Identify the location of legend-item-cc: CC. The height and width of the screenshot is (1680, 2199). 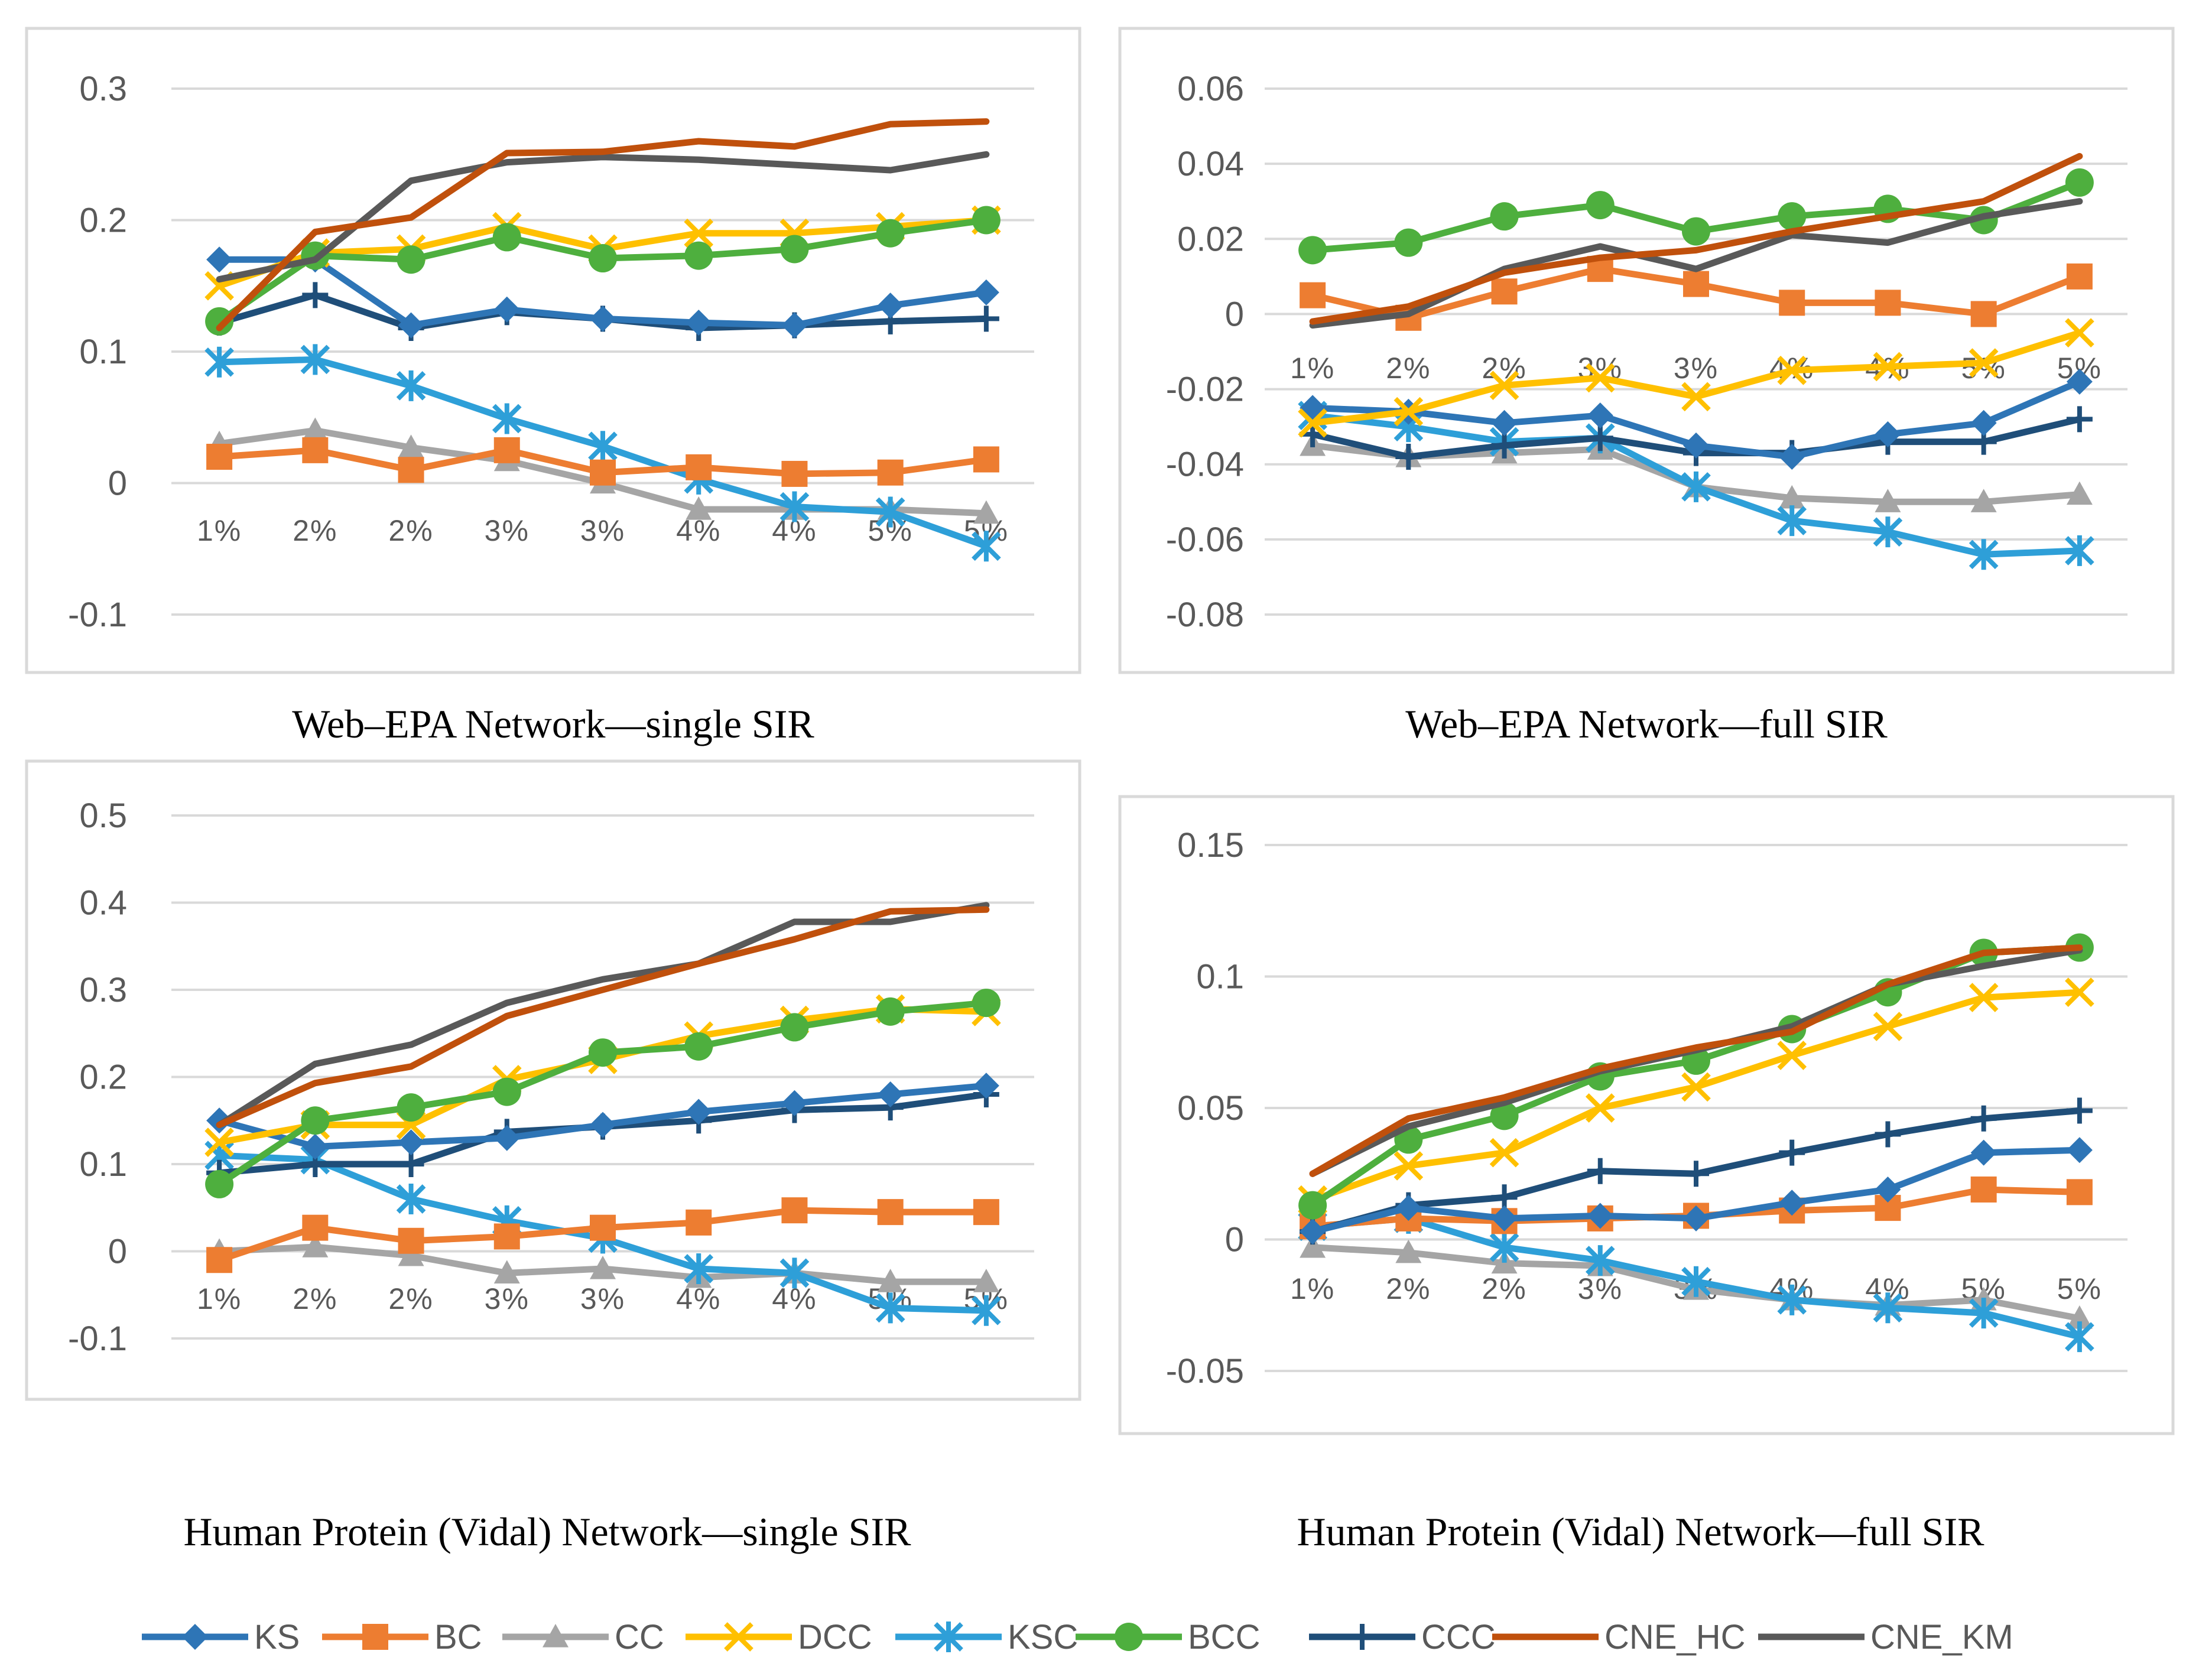
(583, 1637).